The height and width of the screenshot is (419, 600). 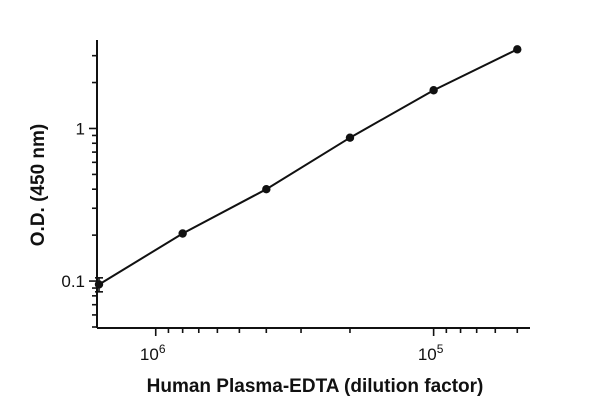 What do you see at coordinates (38, 185) in the screenshot?
I see `y-axis-label: O.D. (450 nm)` at bounding box center [38, 185].